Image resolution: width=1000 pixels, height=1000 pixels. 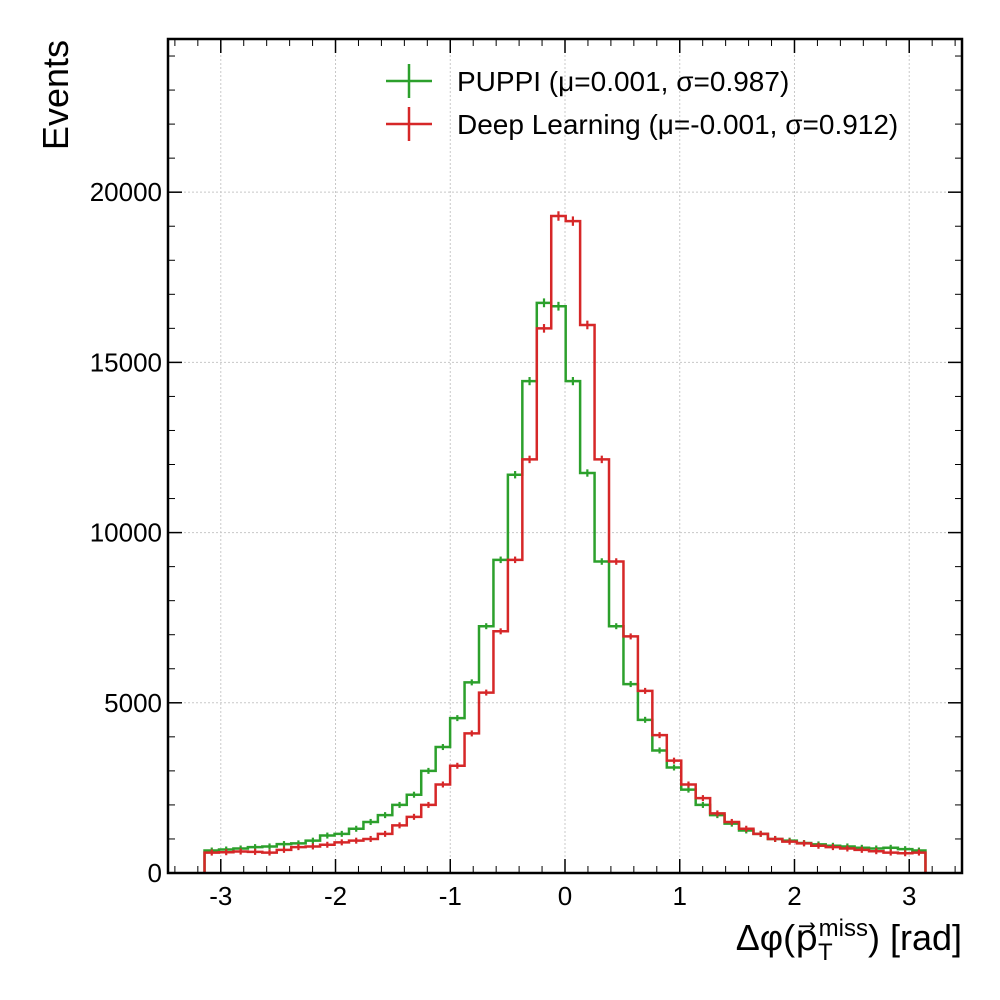 I want to click on legend-label-deep-learning: Deep Learning (μ=-0.001, σ=0.912), so click(x=677, y=124).